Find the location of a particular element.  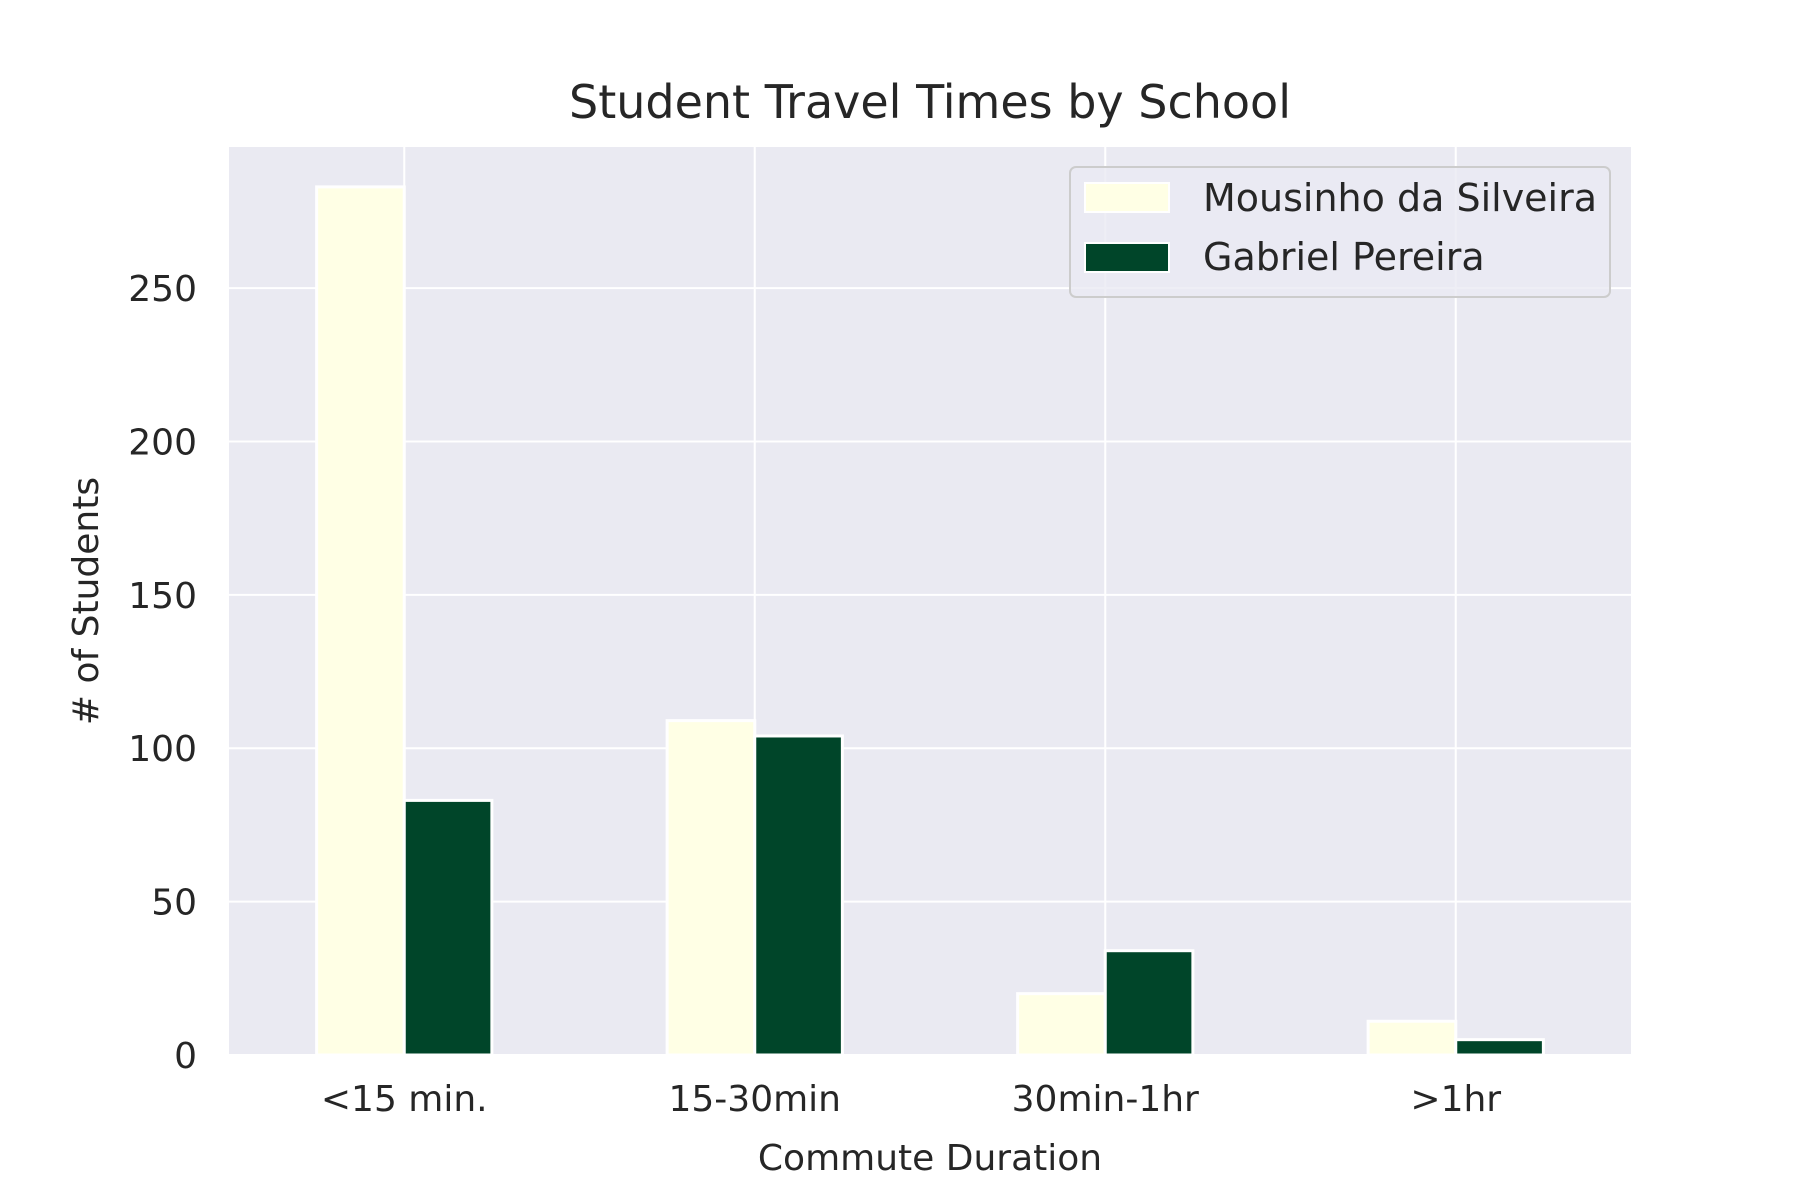

y-tick-labels: 0 50 100 150 200 250 is located at coordinates (162, 673).